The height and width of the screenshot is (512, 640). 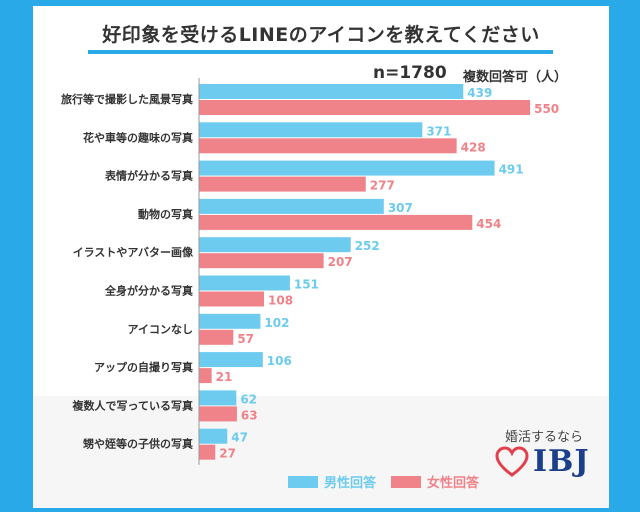 What do you see at coordinates (279, 361) in the screenshot?
I see `value-label-male: 106` at bounding box center [279, 361].